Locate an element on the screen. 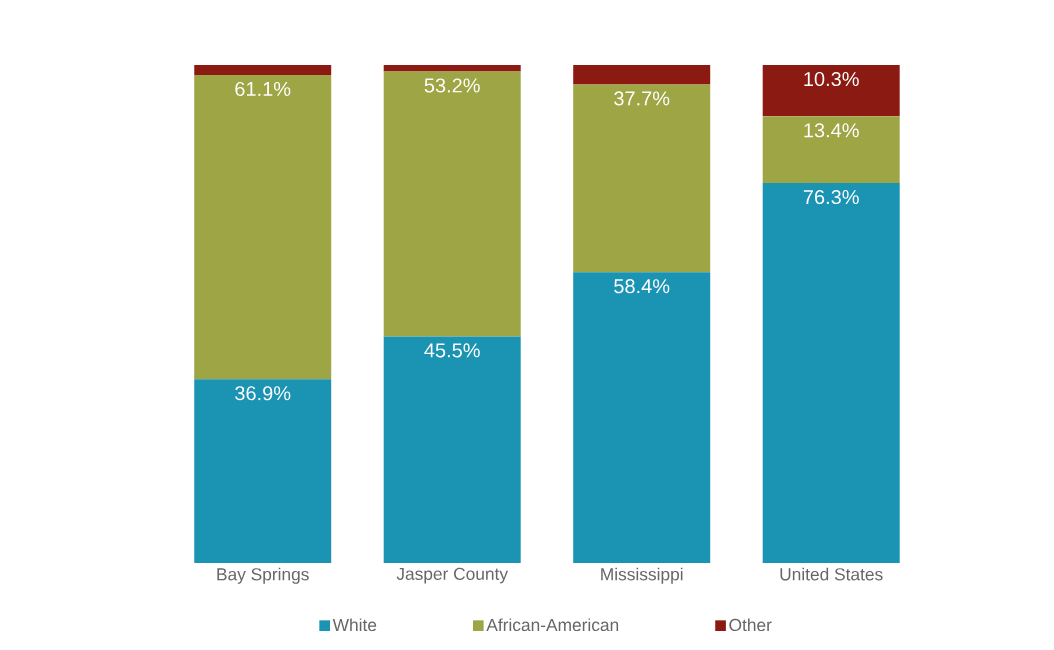  x-tick-label: Bay Springs is located at coordinates (263, 575).